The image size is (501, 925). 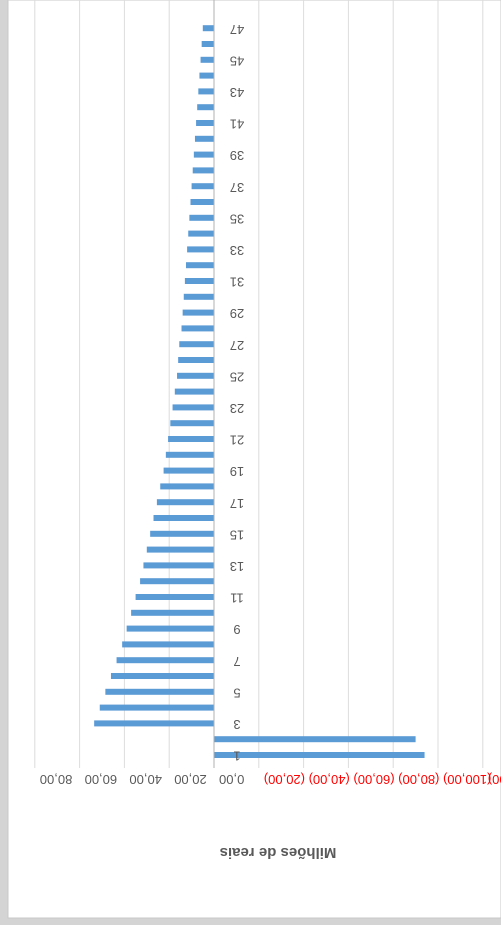 I want to click on category-tick-label: 21, so click(x=237, y=440).